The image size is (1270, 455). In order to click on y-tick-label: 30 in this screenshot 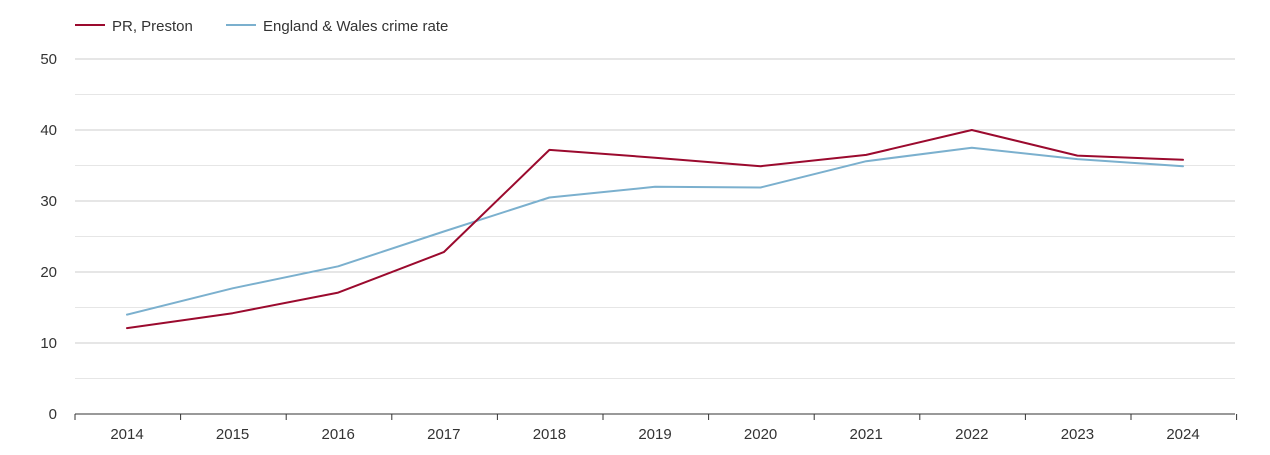, I will do `click(48, 201)`.